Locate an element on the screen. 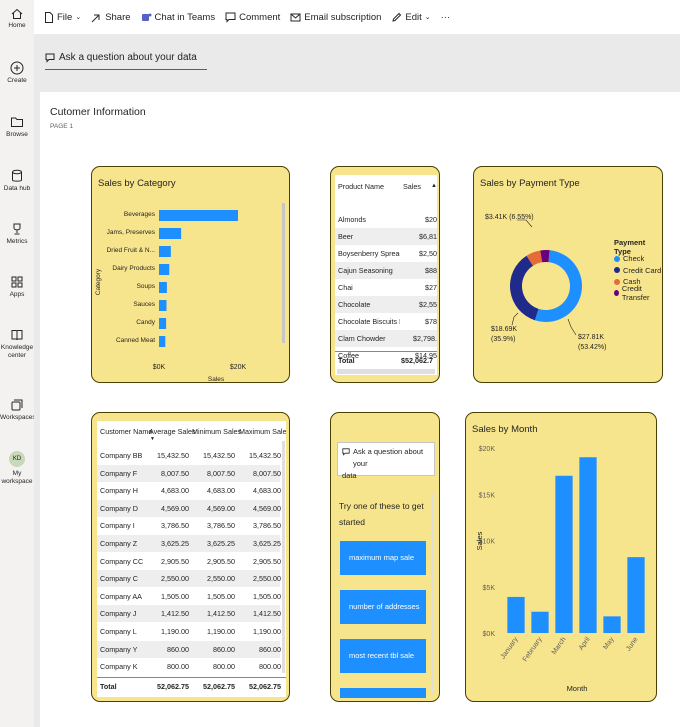 This screenshot has height=727, width=680. more-options-button: ··· is located at coordinates (446, 17).